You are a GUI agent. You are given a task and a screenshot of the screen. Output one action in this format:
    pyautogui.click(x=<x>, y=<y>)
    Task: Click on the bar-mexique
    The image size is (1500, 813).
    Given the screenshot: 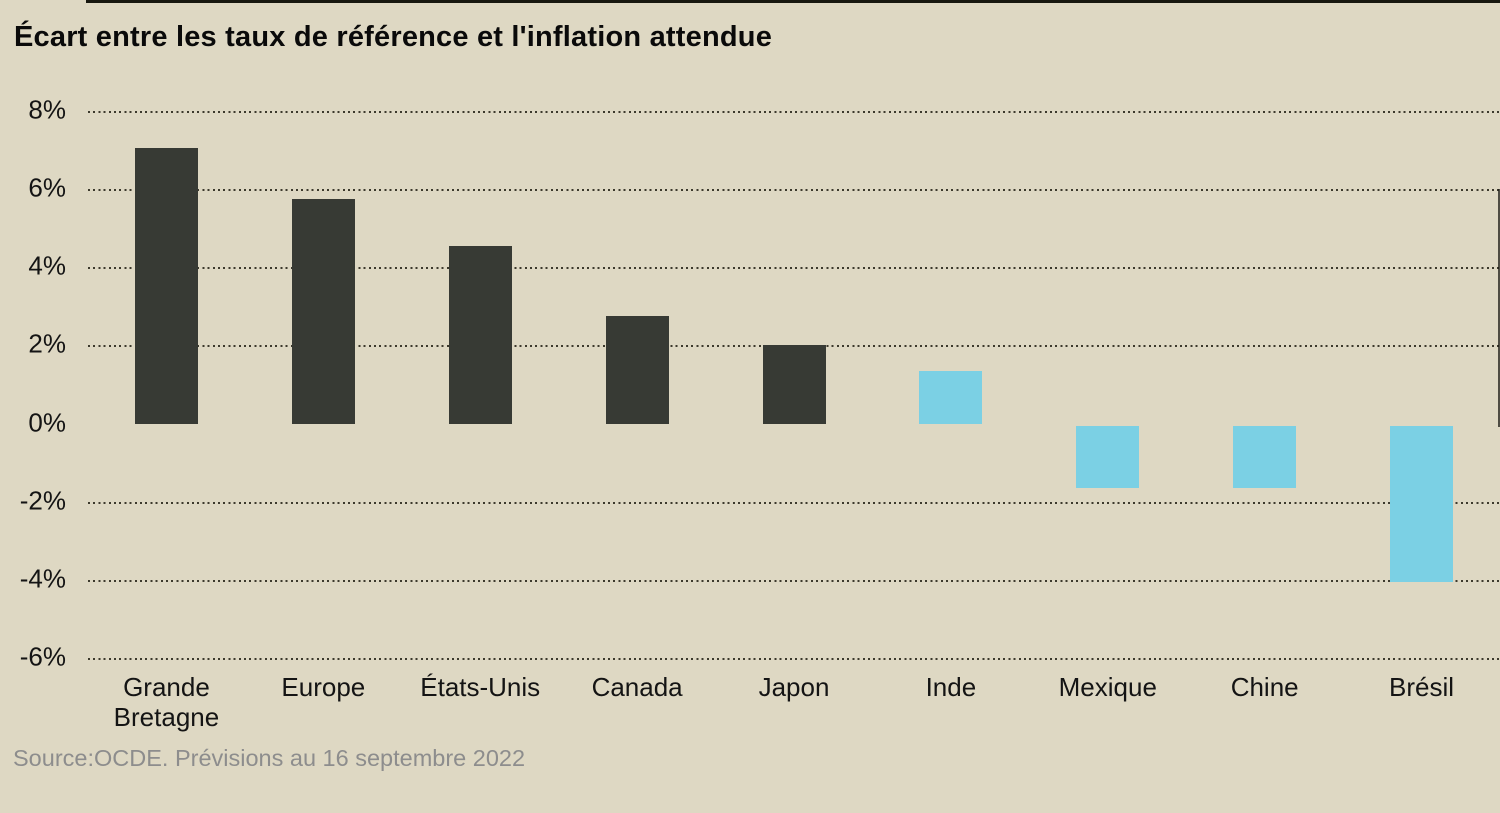 What is the action you would take?
    pyautogui.click(x=1108, y=457)
    